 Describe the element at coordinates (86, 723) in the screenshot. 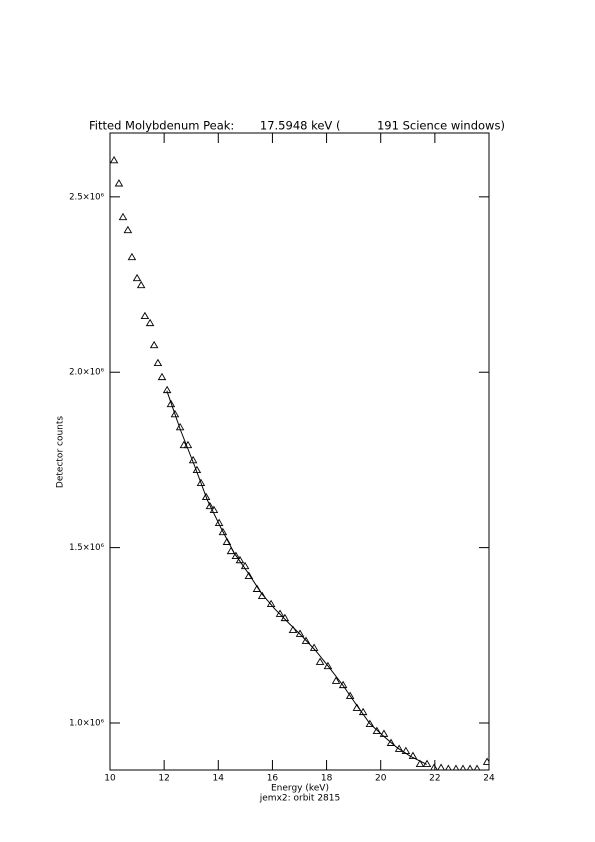

I see `y-tick-label: 1.0×10⁶` at that location.